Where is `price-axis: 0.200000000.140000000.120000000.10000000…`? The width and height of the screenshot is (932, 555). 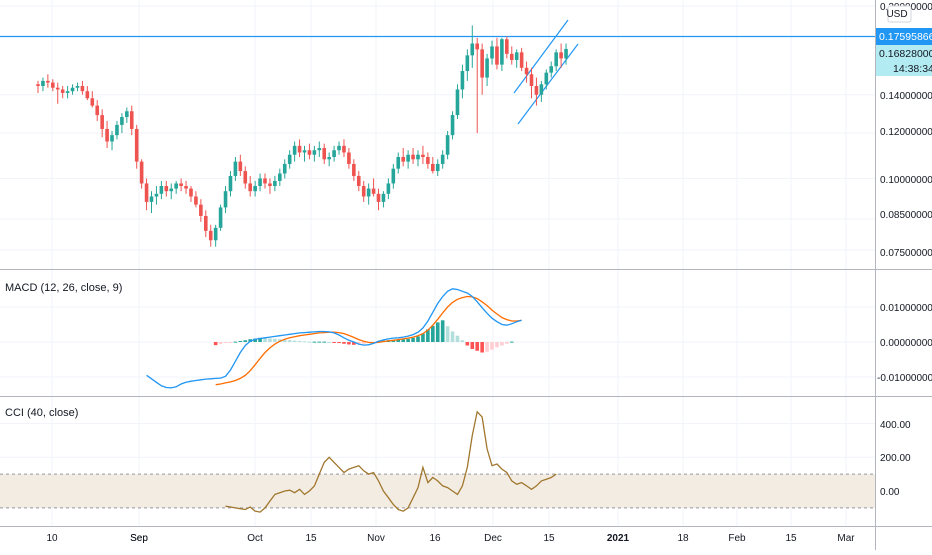
price-axis: 0.200000000.140000000.120000000.10000000… is located at coordinates (904, 130).